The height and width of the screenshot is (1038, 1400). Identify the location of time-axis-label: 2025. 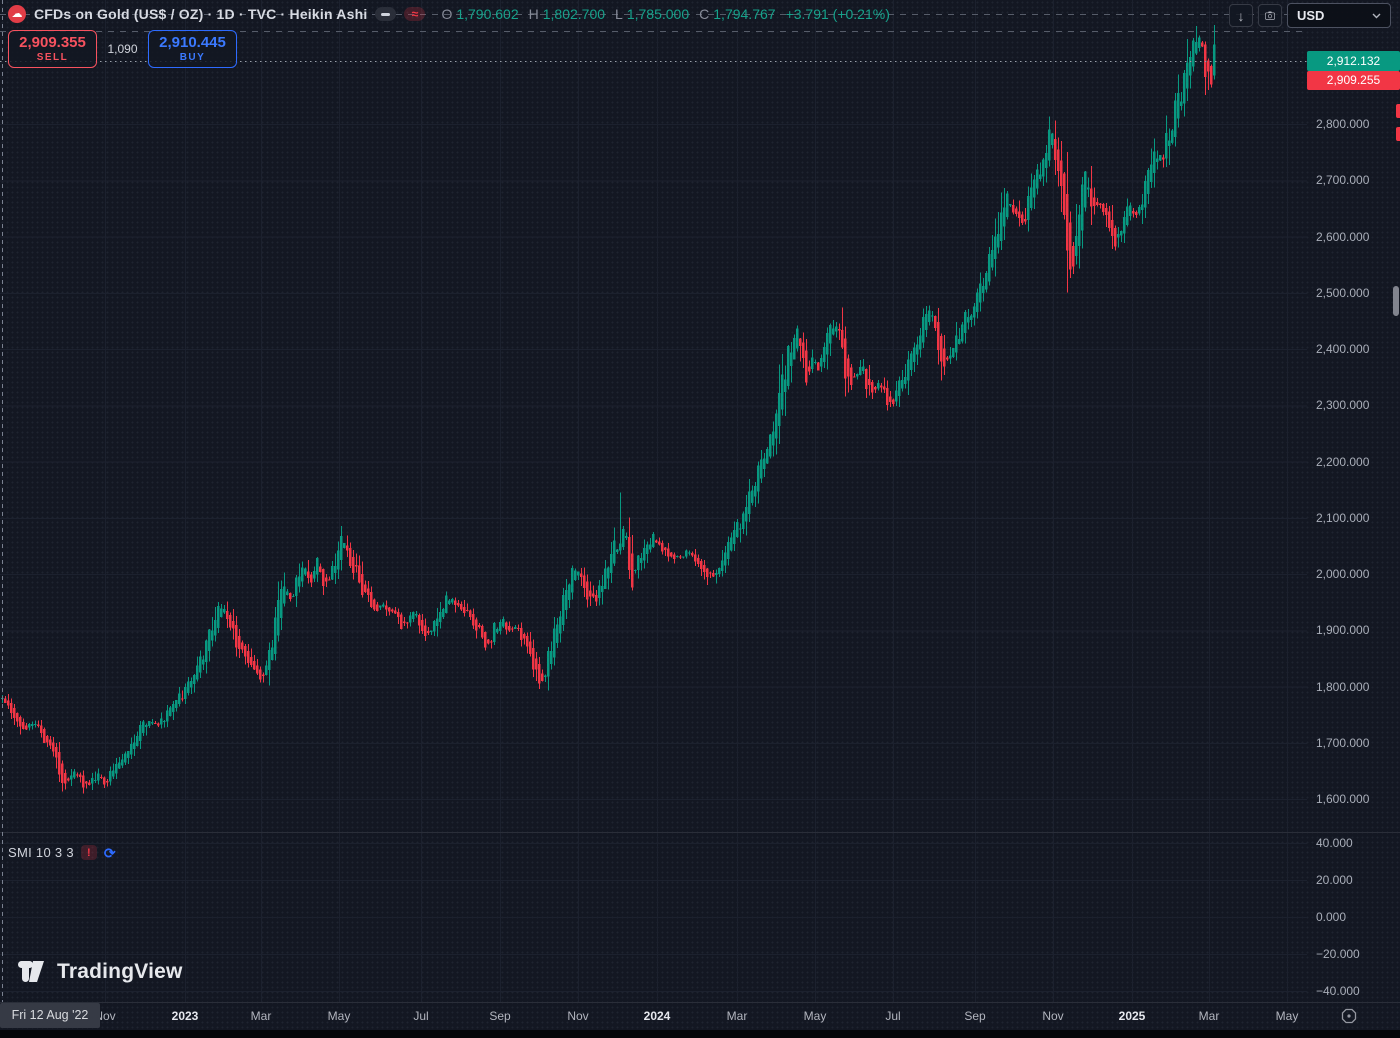
(1132, 1016).